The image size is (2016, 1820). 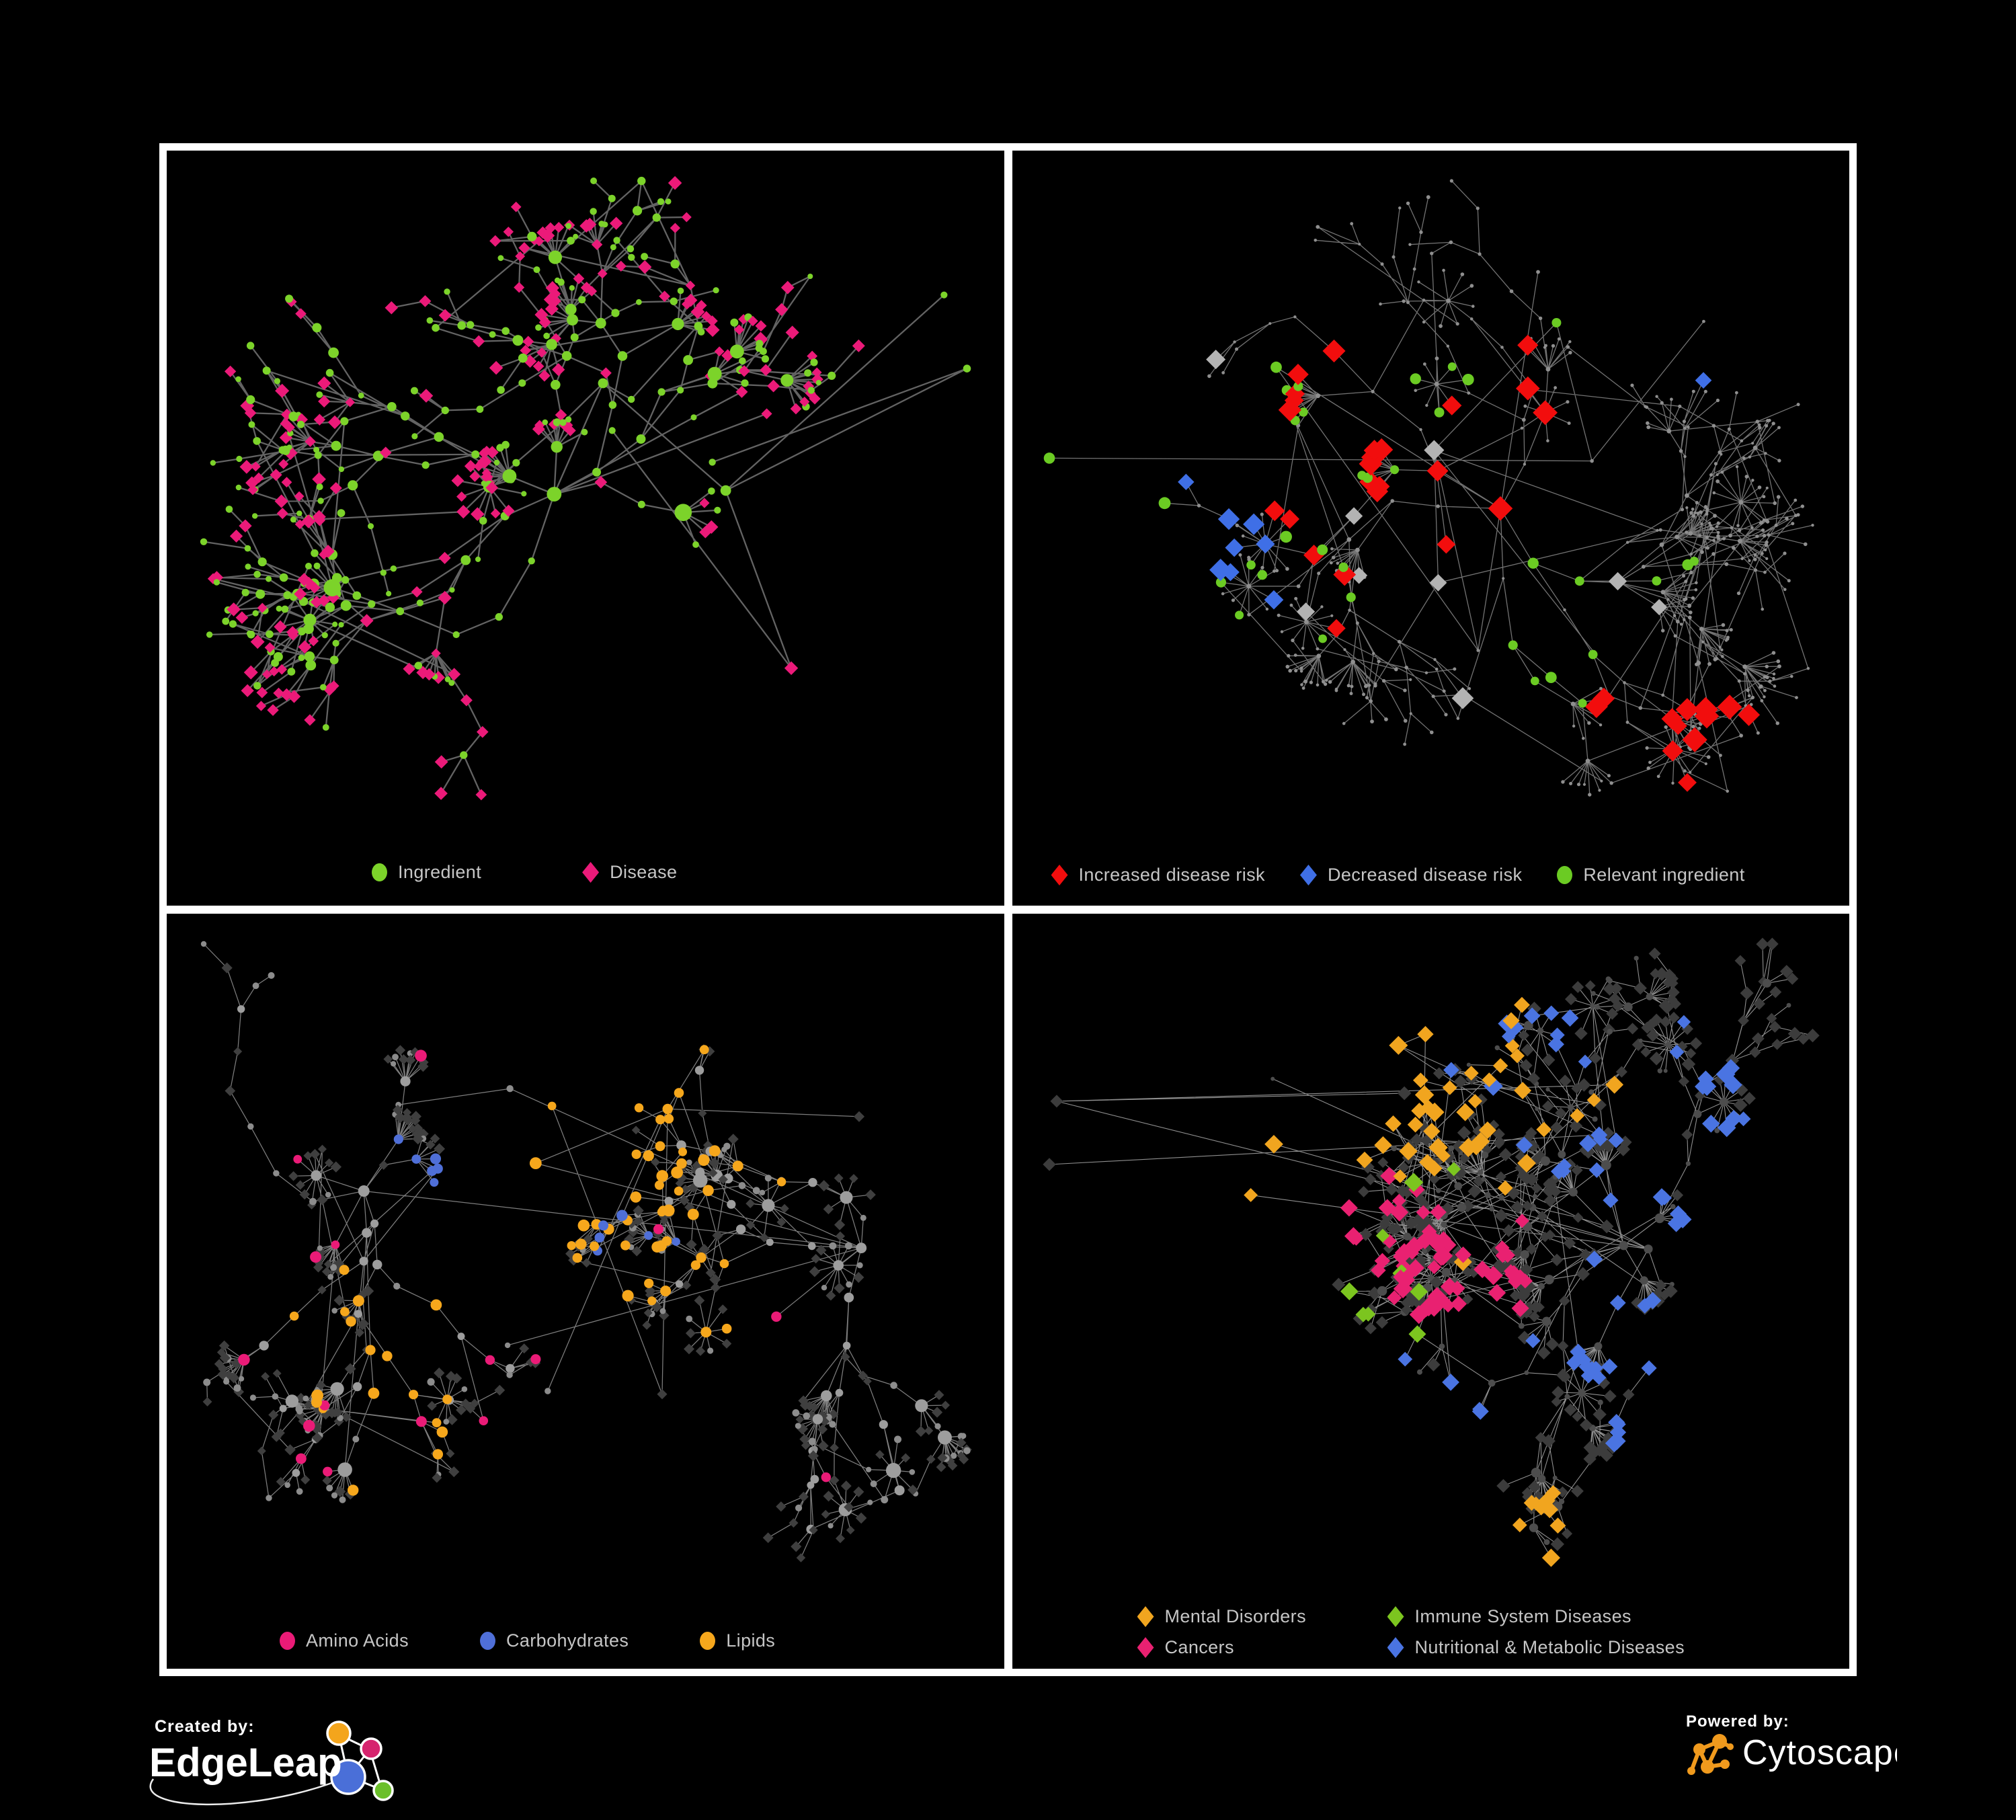 I want to click on cytoscape-logo: Powered by: Cytoscape, so click(x=1794, y=1753).